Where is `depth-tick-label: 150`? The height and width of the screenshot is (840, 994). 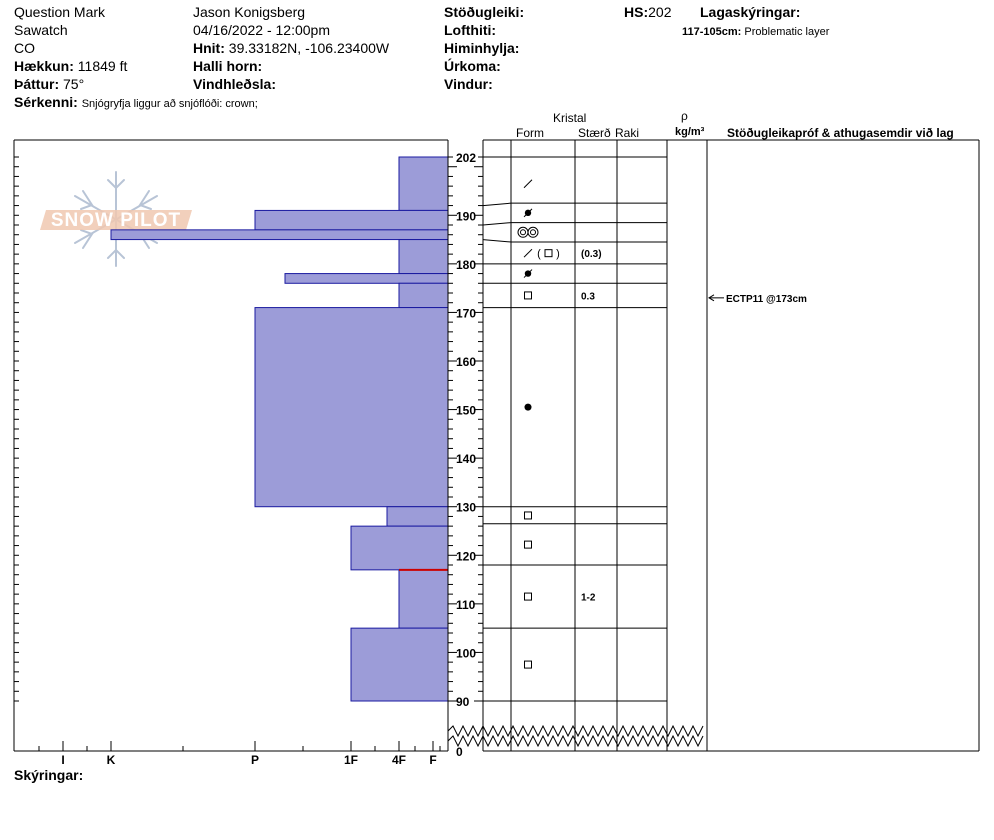
depth-tick-label: 150 is located at coordinates (466, 411).